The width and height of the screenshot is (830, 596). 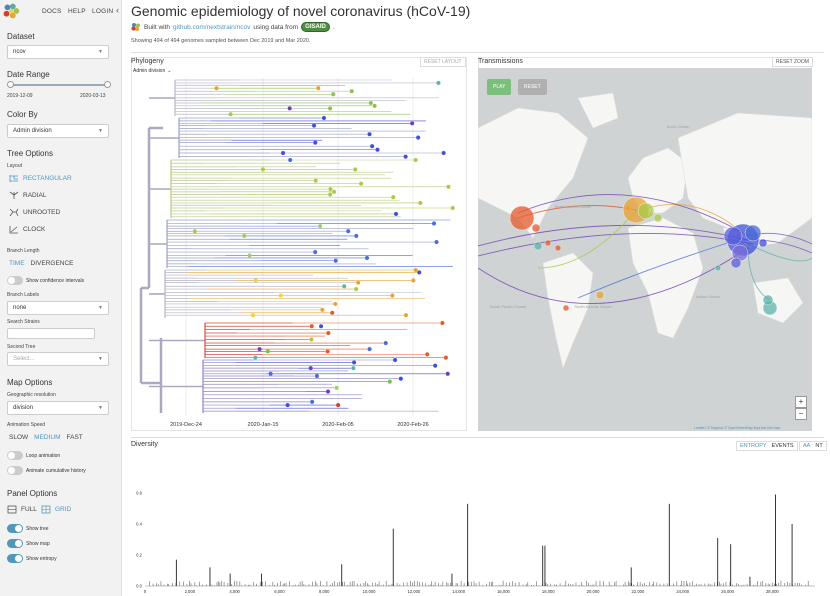 I want to click on geo-resolution-select: division ▼, so click(x=58, y=408).